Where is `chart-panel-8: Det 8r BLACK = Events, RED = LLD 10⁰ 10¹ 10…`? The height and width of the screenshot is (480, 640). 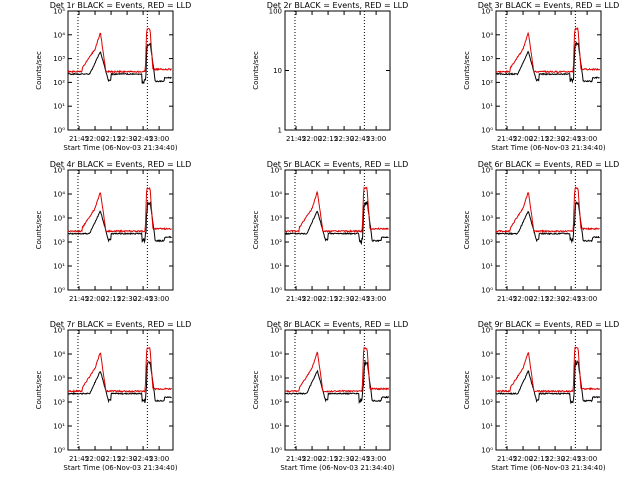
chart-panel-8: Det 8r BLACK = Events, RED = LLD 10⁰ 10¹ 10… is located at coordinates (330, 396).